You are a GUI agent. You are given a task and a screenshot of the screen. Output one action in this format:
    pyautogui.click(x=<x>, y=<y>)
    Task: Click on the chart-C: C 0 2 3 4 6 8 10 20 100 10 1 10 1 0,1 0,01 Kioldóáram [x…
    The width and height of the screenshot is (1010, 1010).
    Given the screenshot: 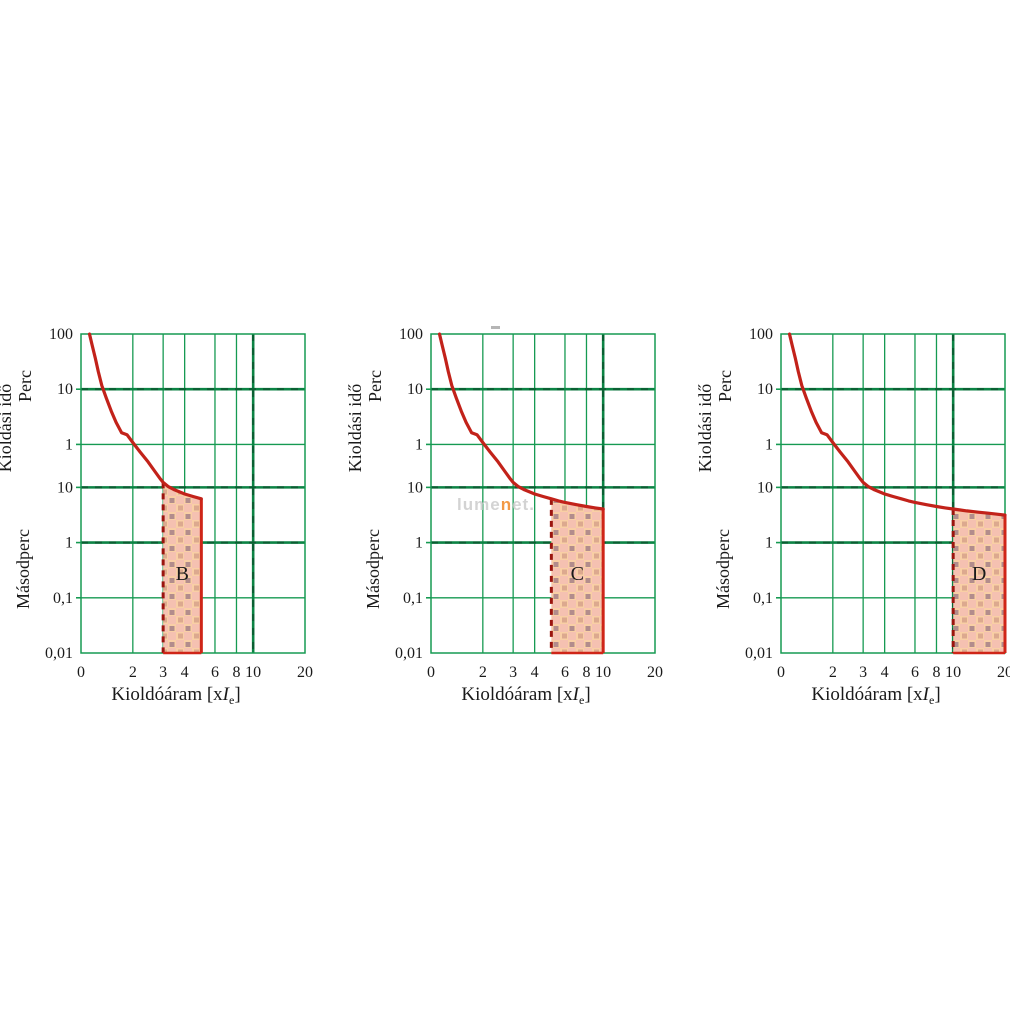 What is the action you would take?
    pyautogui.click(x=504, y=516)
    